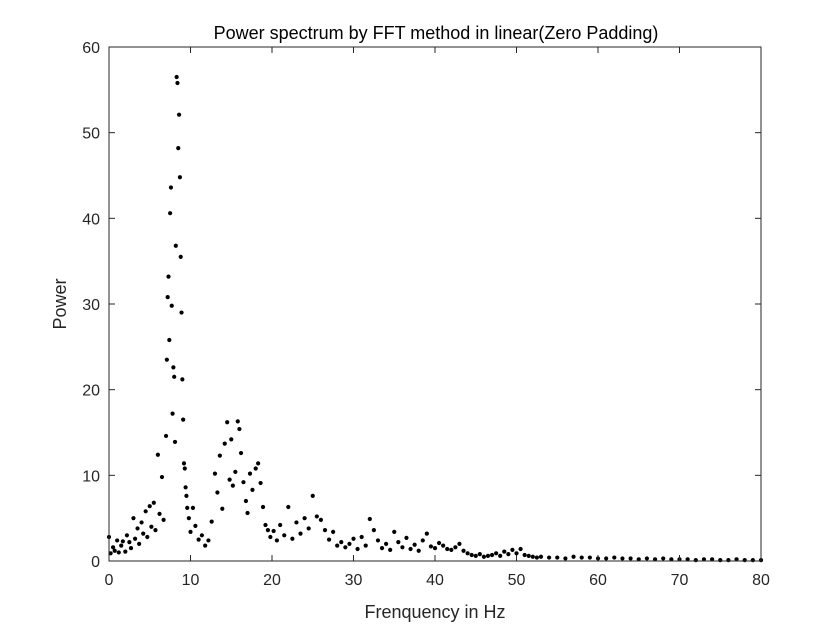 Image resolution: width=840 pixels, height=630 pixels. I want to click on x-tick-label: 70, so click(680, 580).